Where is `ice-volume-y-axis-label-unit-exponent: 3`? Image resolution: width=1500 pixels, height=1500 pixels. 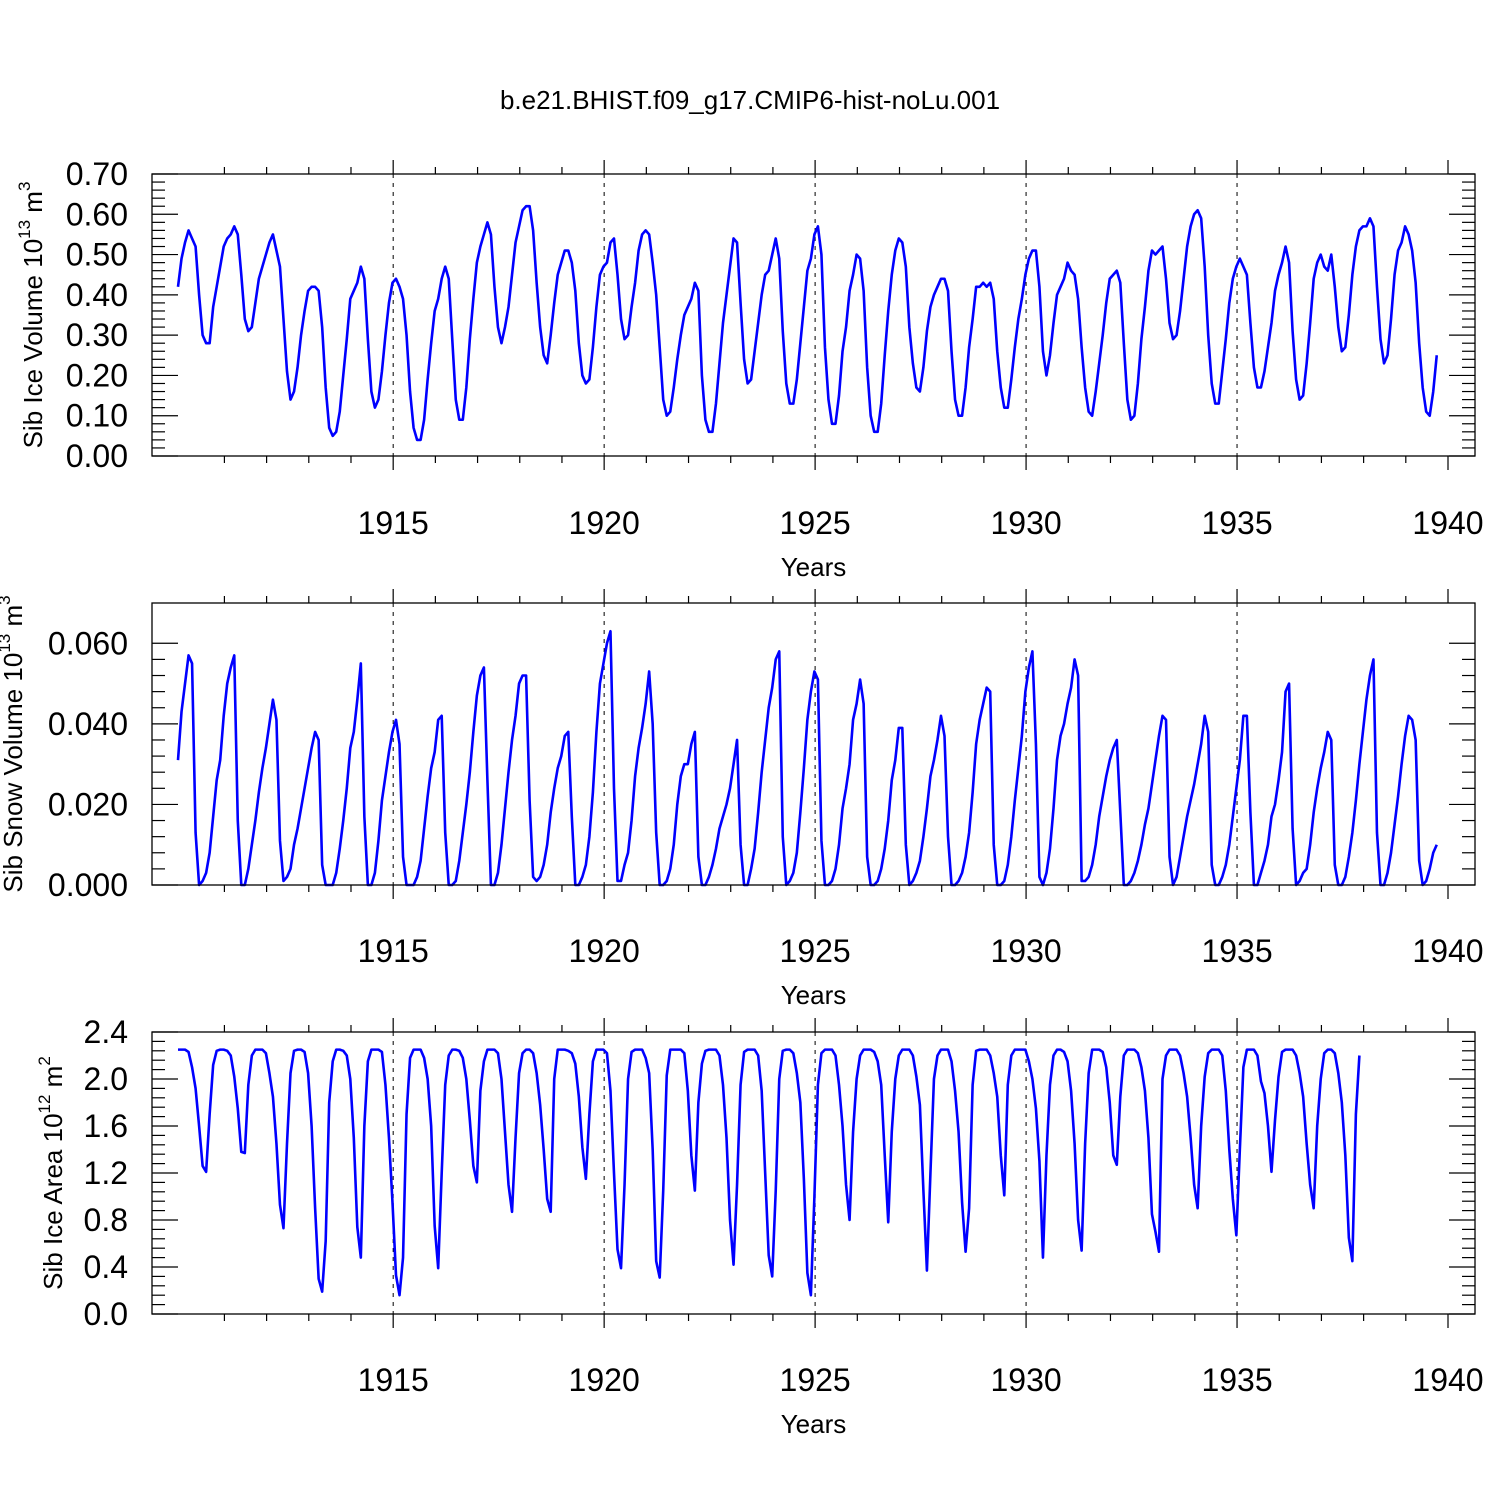 ice-volume-y-axis-label-unit-exponent: 3 is located at coordinates (24, 186).